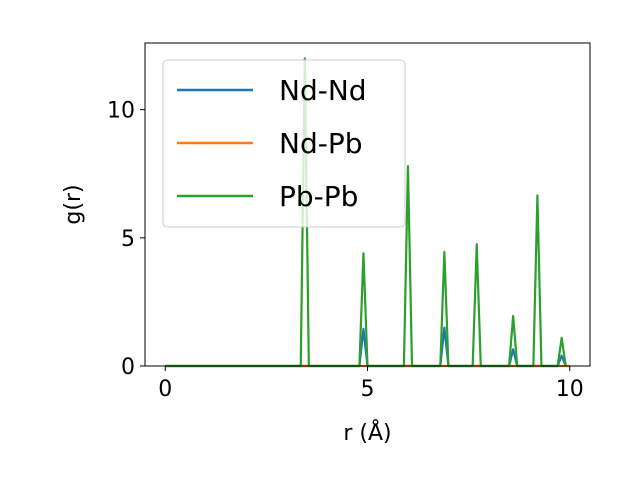 This screenshot has height=480, width=640. What do you see at coordinates (320, 143) in the screenshot?
I see `legend-label: Nd-Pb` at bounding box center [320, 143].